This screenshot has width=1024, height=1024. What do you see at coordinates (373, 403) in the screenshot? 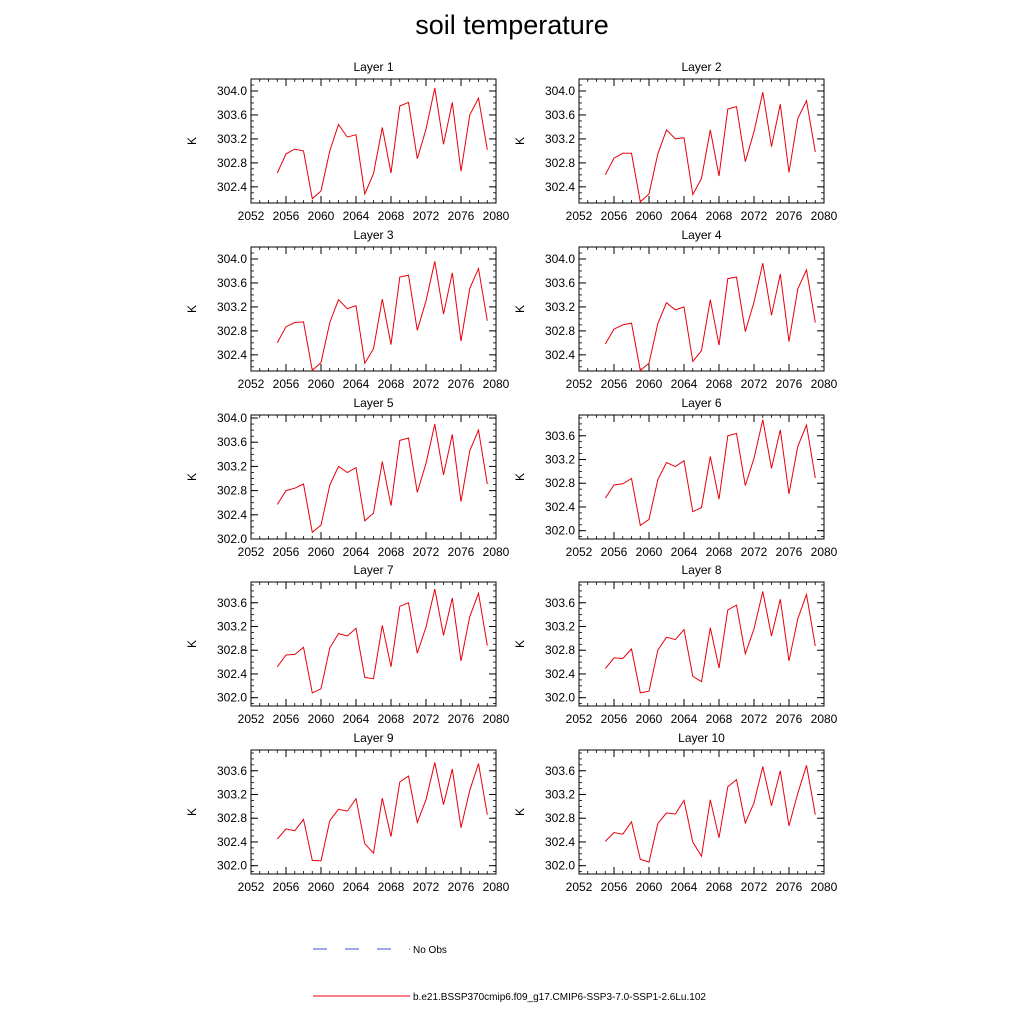
I see `panel-title: Layer 5` at bounding box center [373, 403].